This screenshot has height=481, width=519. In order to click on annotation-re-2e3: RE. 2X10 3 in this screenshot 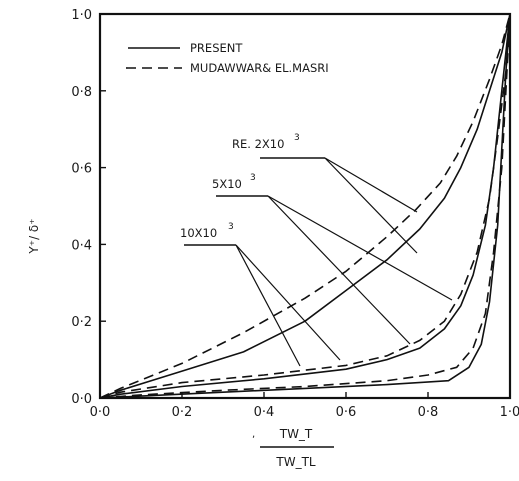, I will do `click(325, 193)`.